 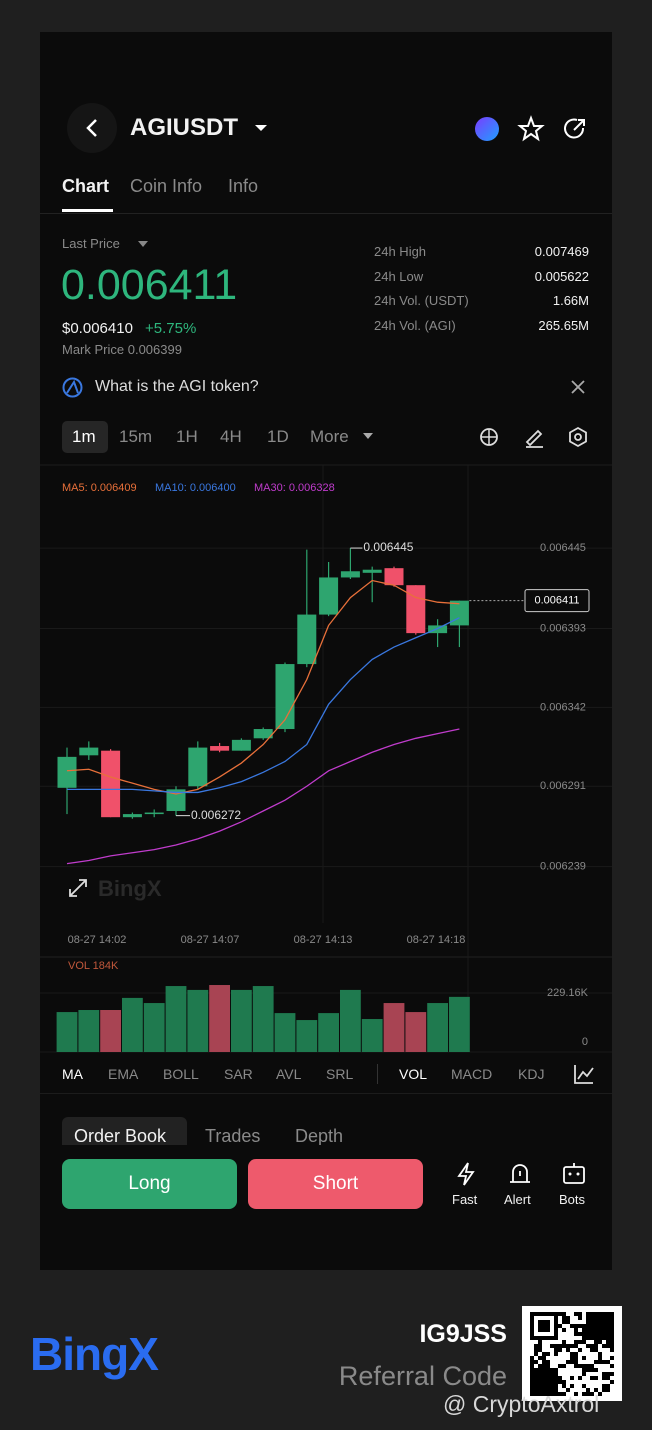 I want to click on fast-icon, so click(x=466, y=1174).